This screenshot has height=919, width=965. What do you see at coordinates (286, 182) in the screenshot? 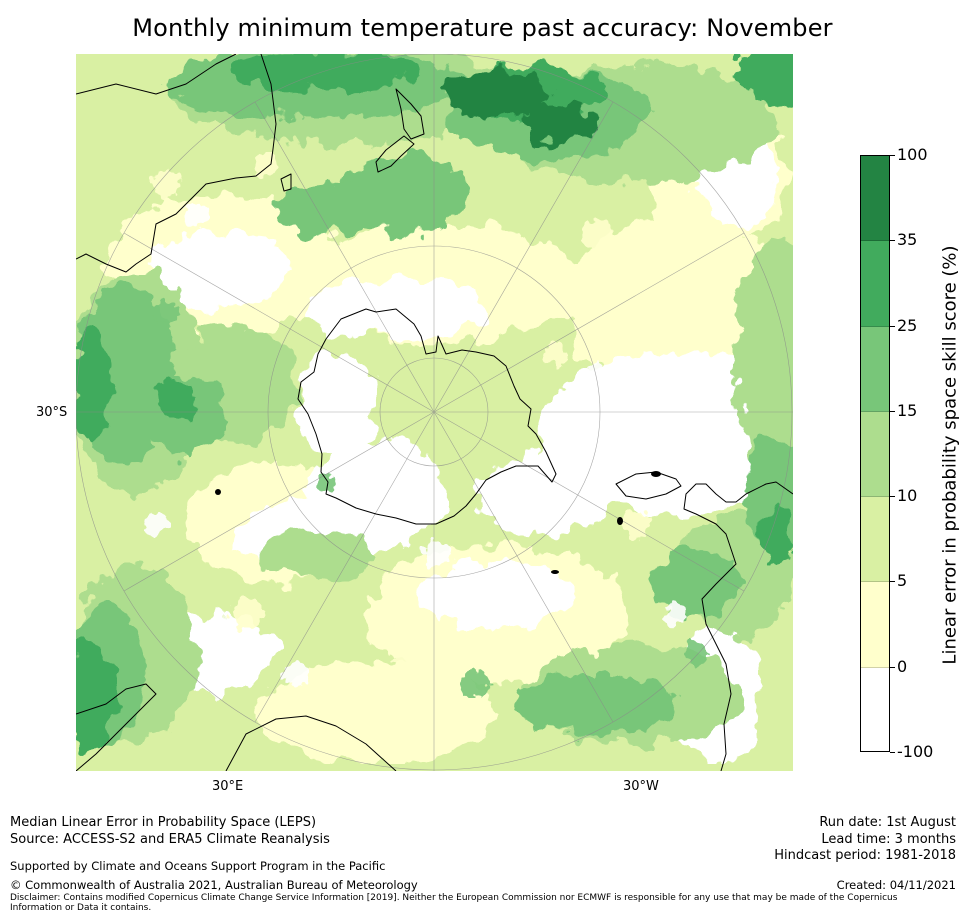
I see `tasmania-coast` at bounding box center [286, 182].